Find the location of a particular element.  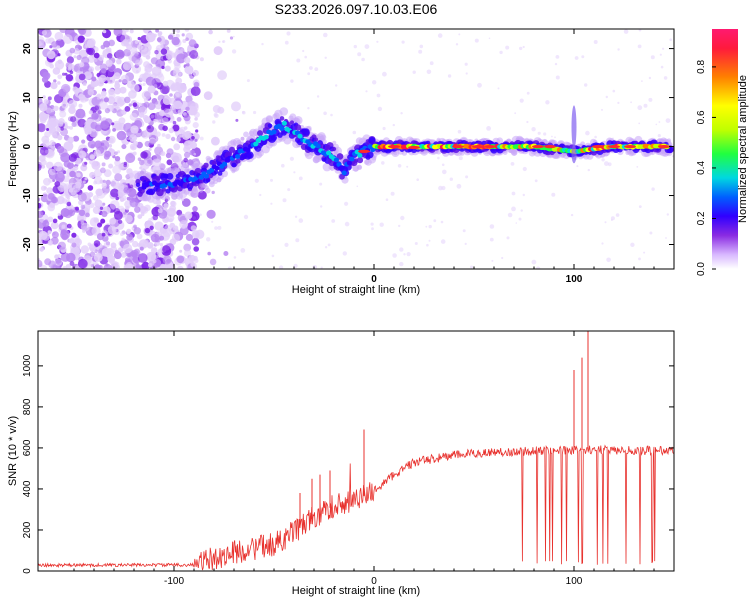

ridge-core is located at coordinates (329, 153).